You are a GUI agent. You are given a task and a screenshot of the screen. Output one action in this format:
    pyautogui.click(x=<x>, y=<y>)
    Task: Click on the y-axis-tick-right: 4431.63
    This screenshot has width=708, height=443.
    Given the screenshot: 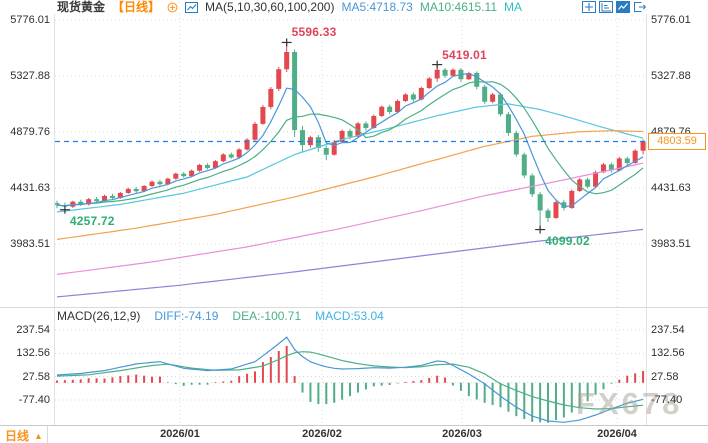 What is the action you would take?
    pyautogui.click(x=671, y=188)
    